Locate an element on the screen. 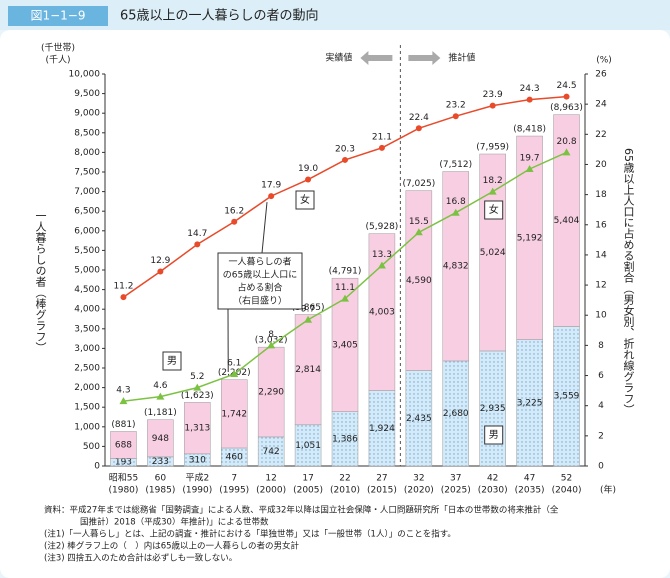  y2-tick-label: 22 is located at coordinates (600, 135).